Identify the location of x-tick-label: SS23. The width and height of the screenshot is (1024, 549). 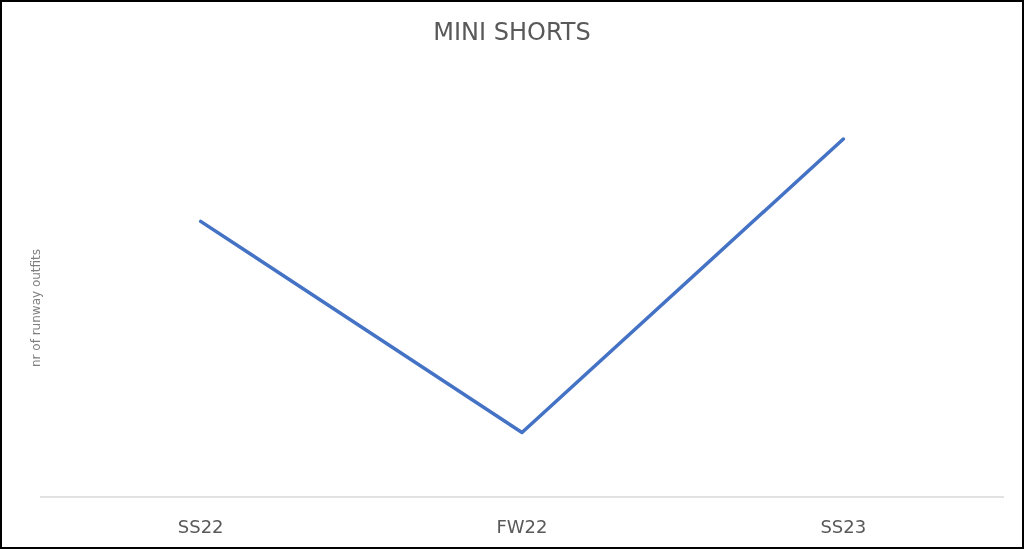
(843, 526).